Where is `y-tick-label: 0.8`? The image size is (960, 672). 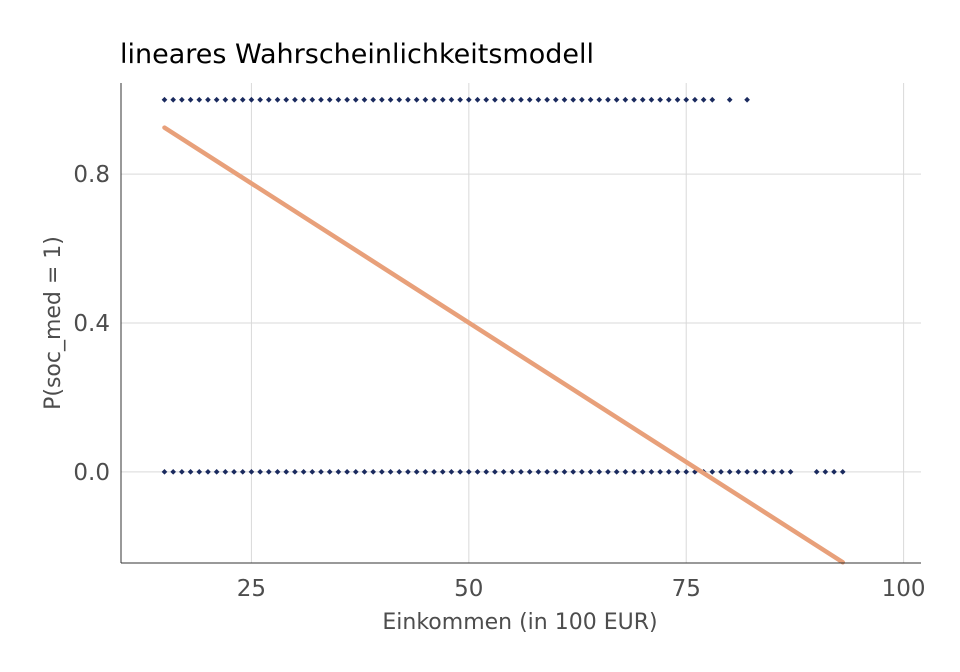
y-tick-label: 0.8 is located at coordinates (91, 175).